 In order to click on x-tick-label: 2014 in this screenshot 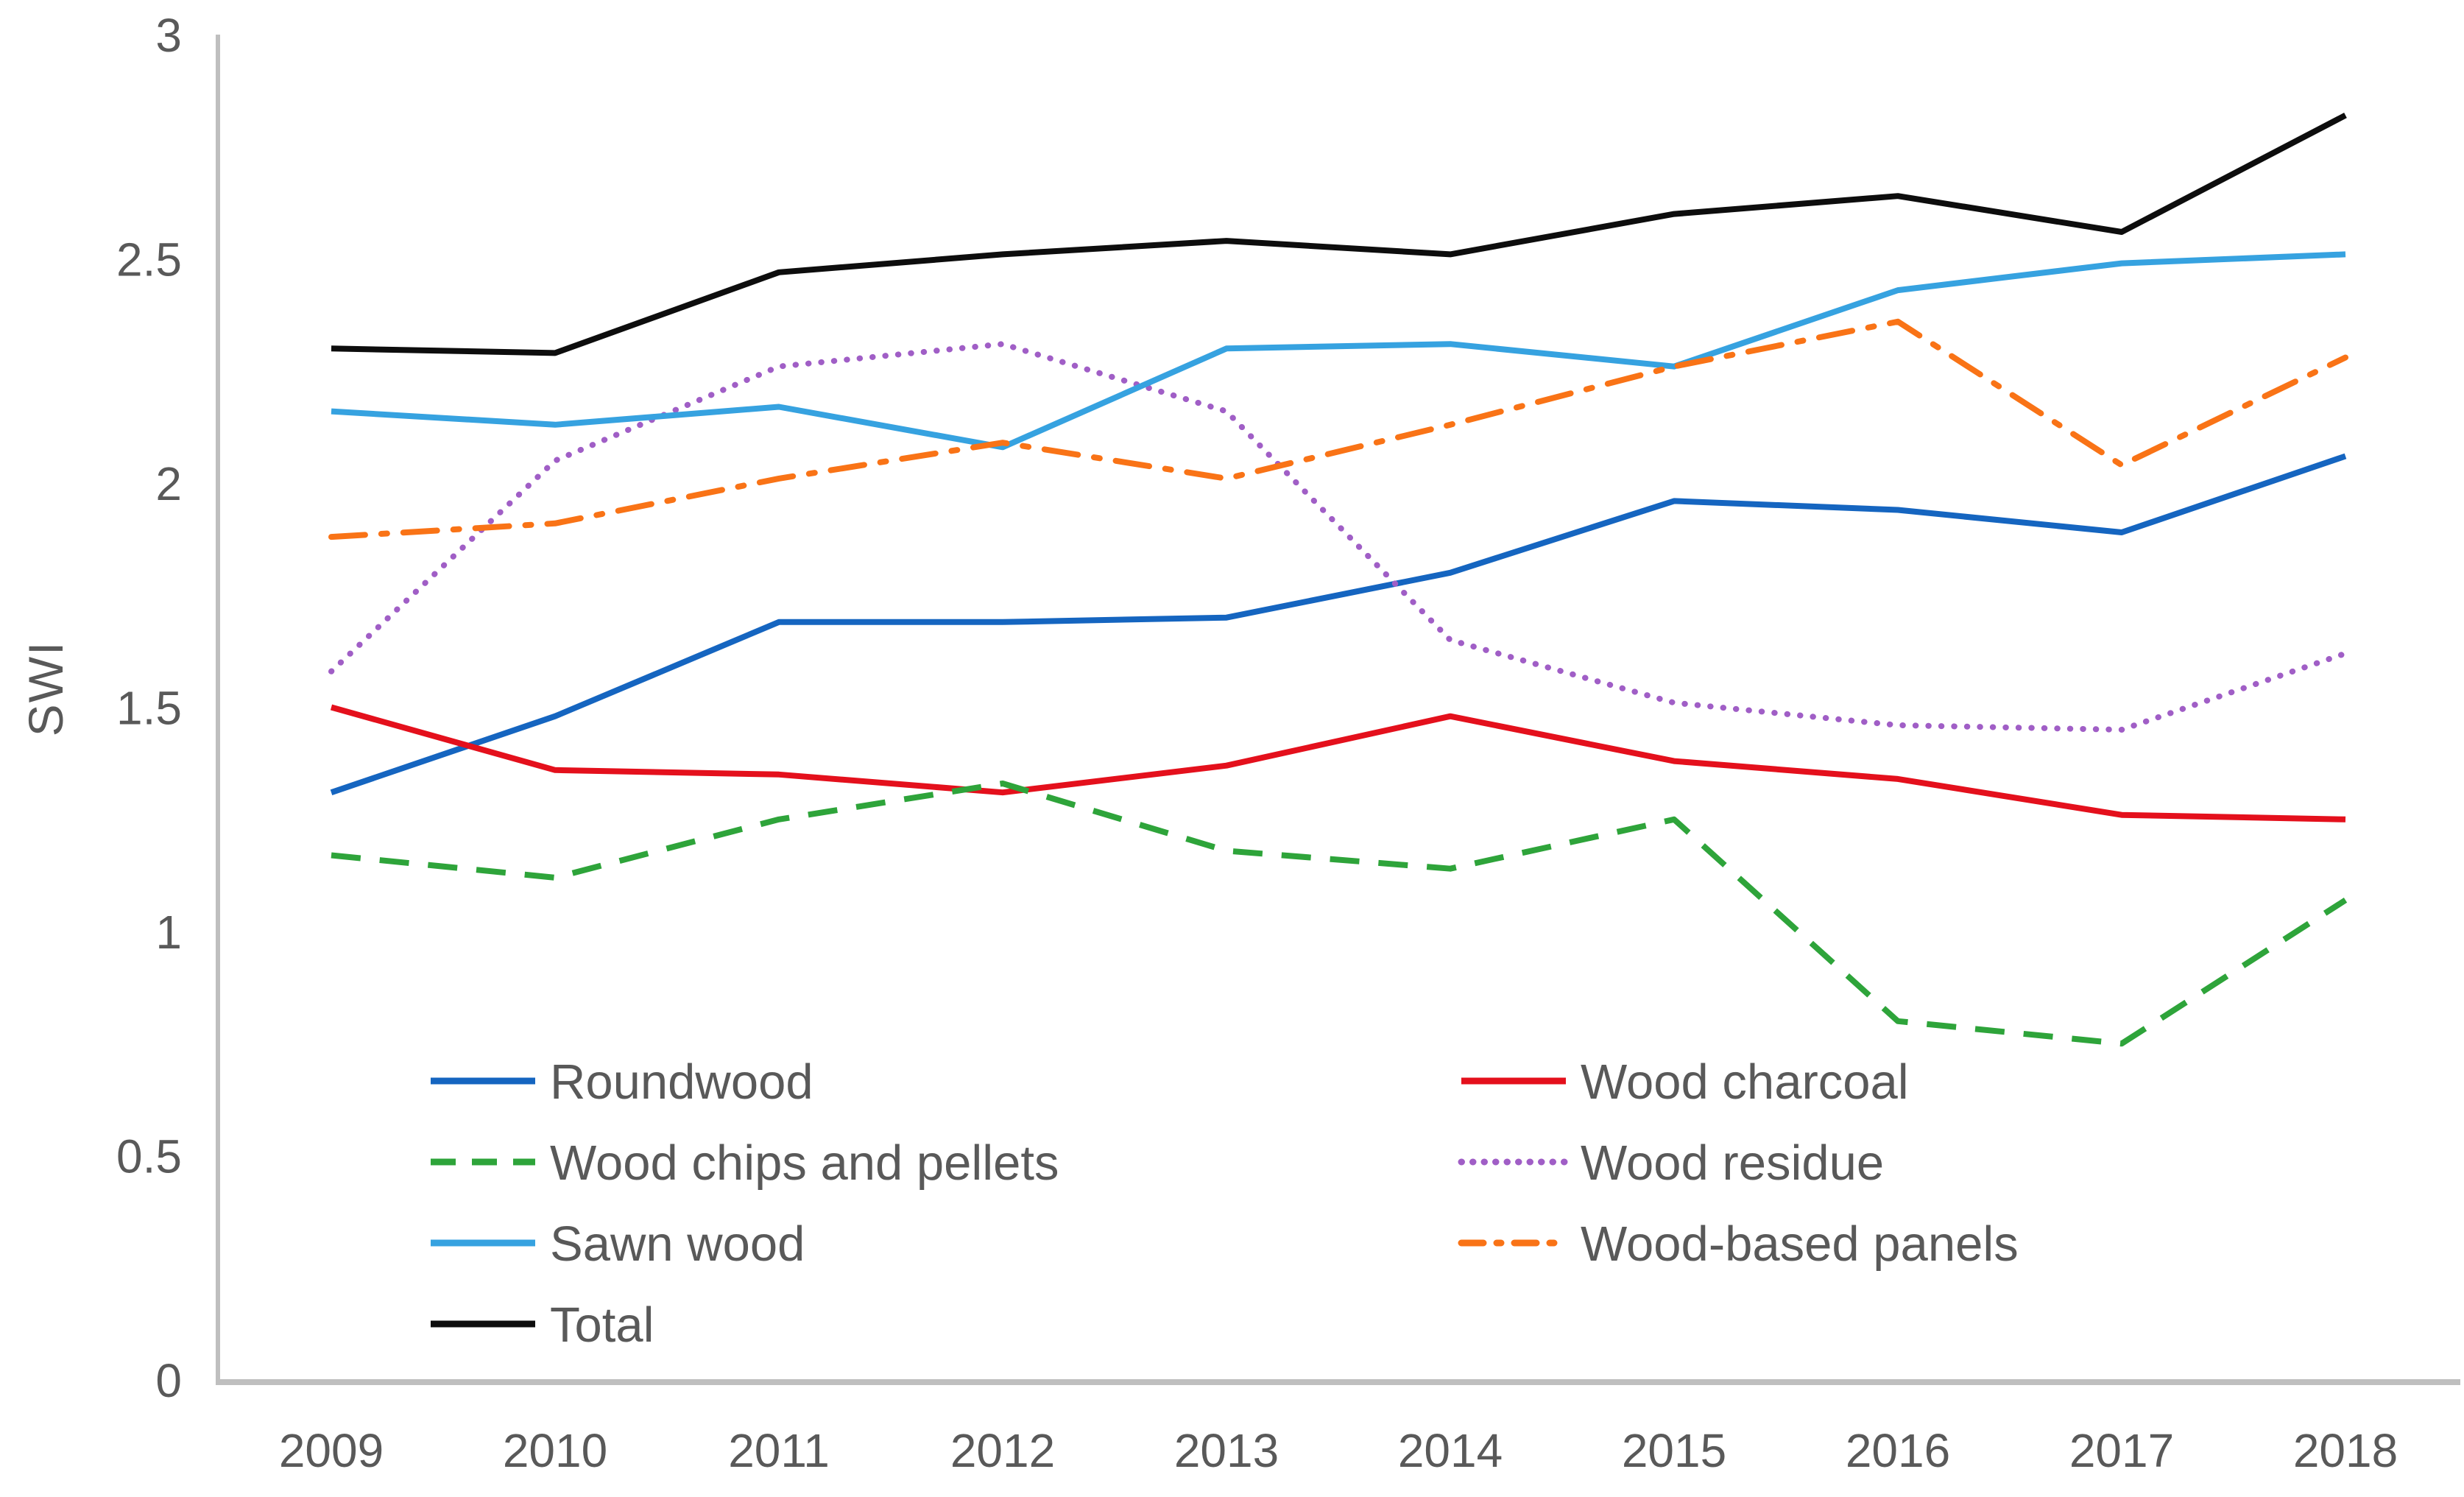, I will do `click(1450, 1450)`.